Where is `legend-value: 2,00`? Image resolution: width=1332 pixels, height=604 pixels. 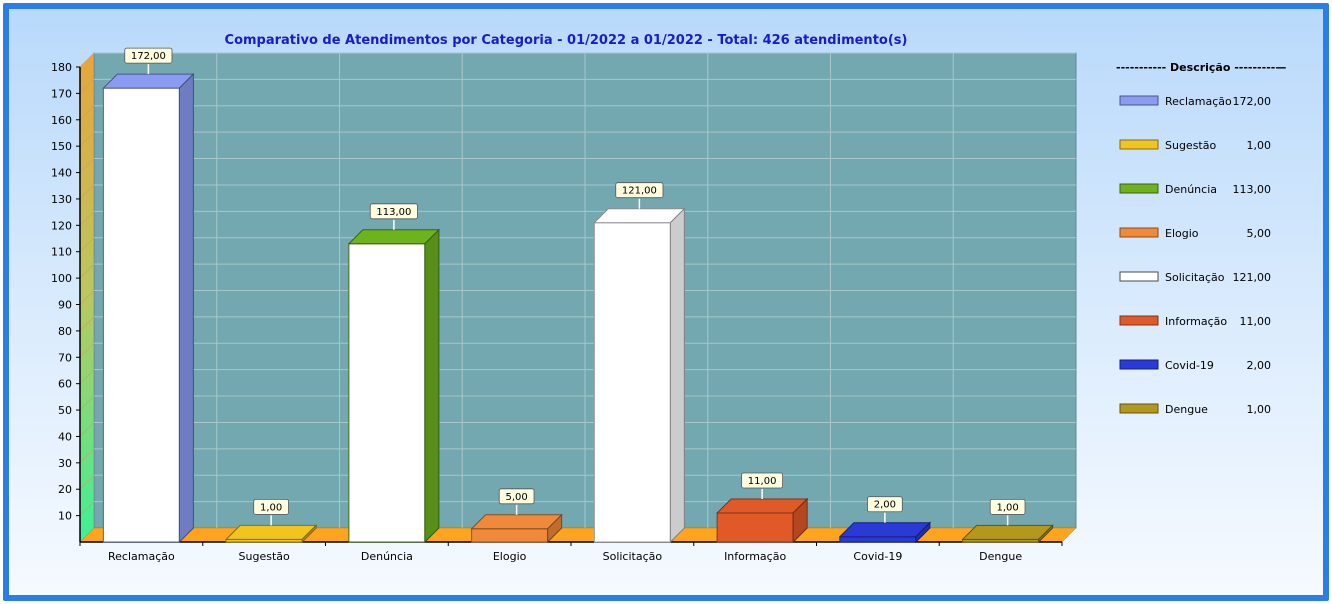 legend-value: 2,00 is located at coordinates (1259, 365).